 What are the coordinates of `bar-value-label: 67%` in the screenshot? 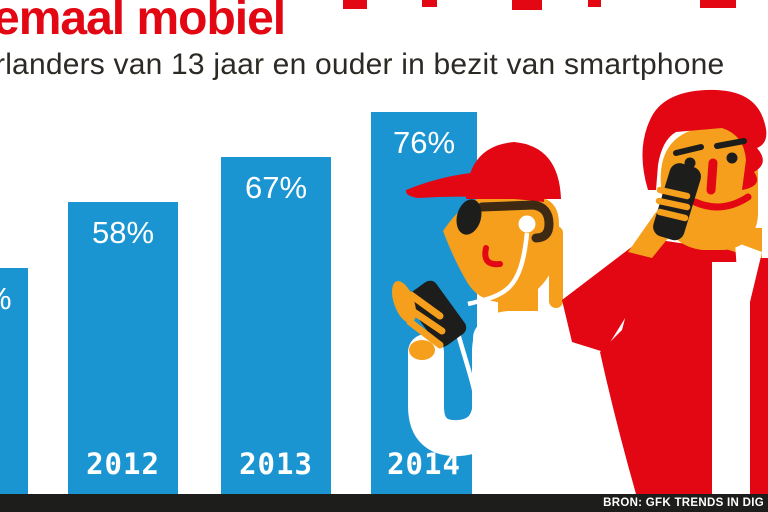 It's located at (276, 187).